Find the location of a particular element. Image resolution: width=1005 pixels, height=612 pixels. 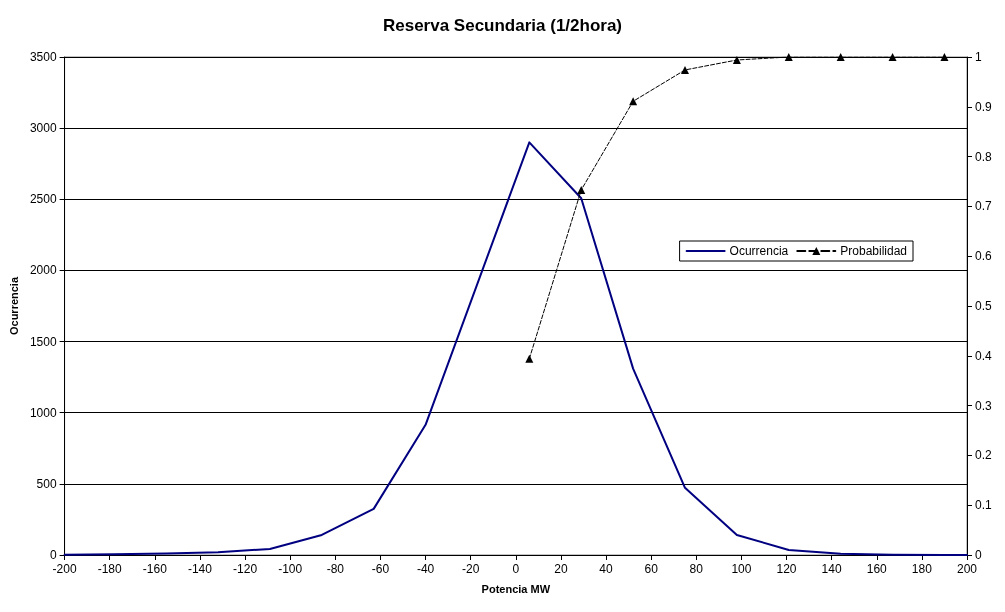

y2-tick-label: 0 is located at coordinates (978, 555).